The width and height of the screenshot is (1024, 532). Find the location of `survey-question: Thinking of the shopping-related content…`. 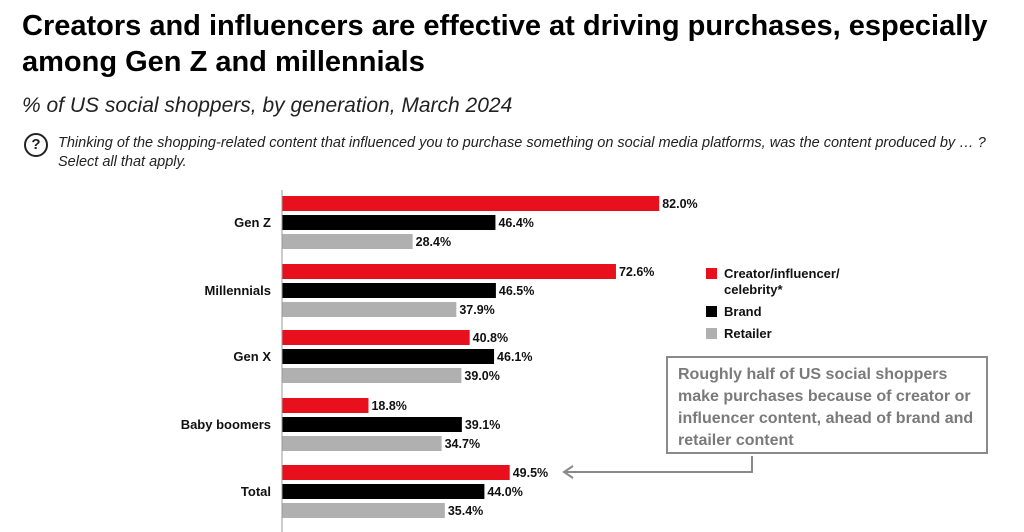

survey-question: Thinking of the shopping-related content… is located at coordinates (522, 152).